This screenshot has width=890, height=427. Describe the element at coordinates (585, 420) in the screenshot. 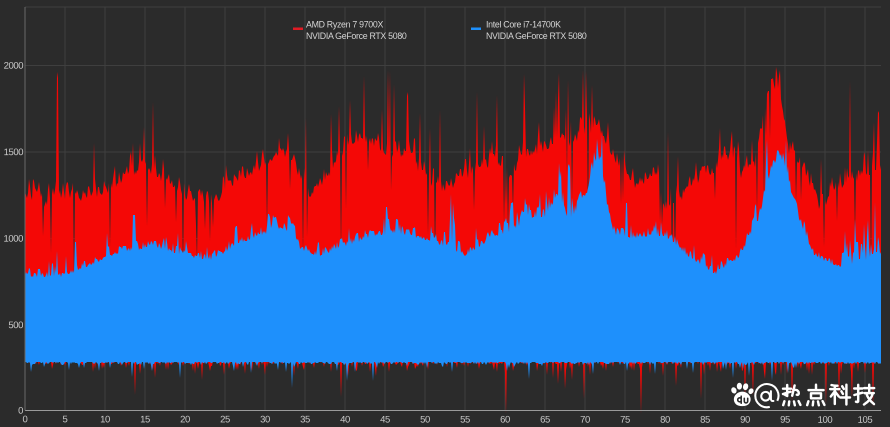

I see `svg-text: 70` at that location.